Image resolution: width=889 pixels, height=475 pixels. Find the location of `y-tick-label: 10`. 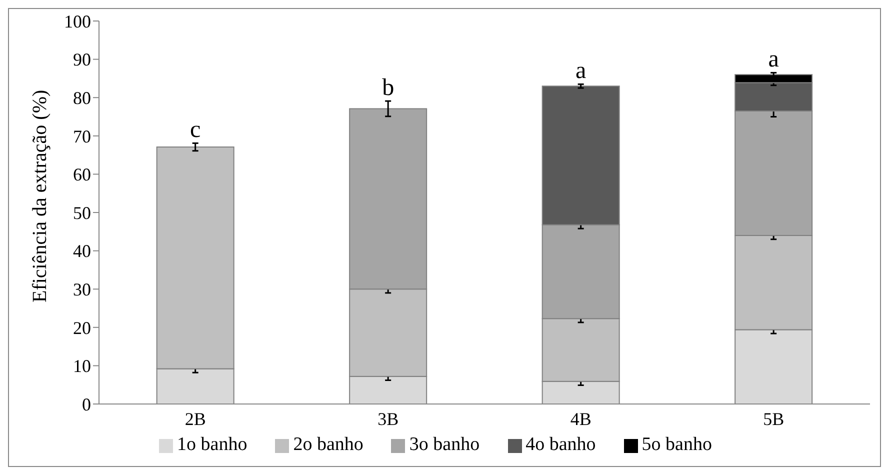

y-tick-label: 10 is located at coordinates (82, 366).